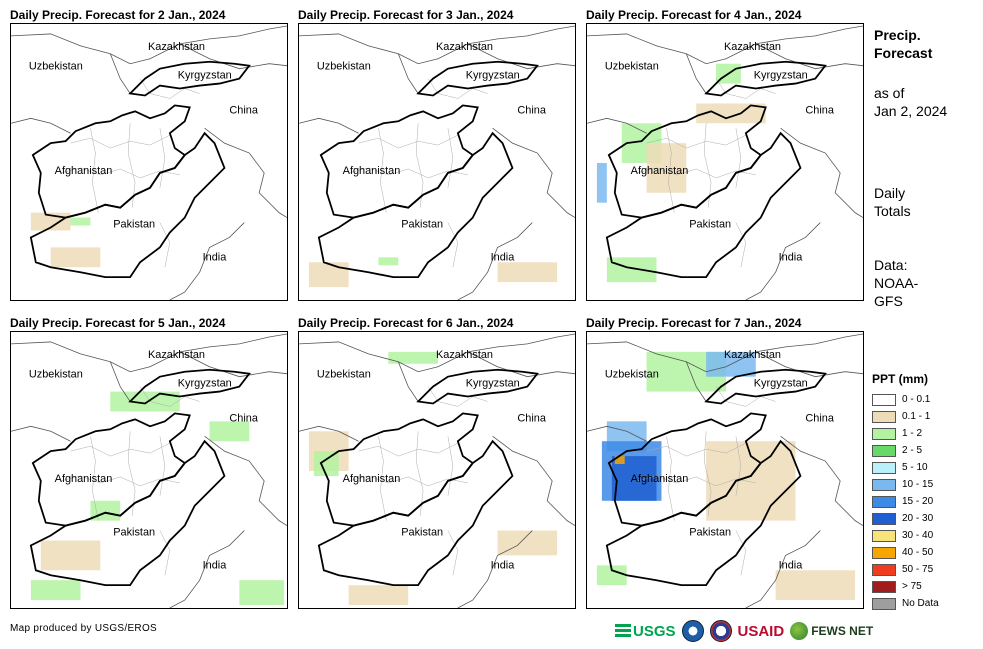 This screenshot has width=983, height=649. I want to click on legend-item: 40 - 50, so click(905, 552).